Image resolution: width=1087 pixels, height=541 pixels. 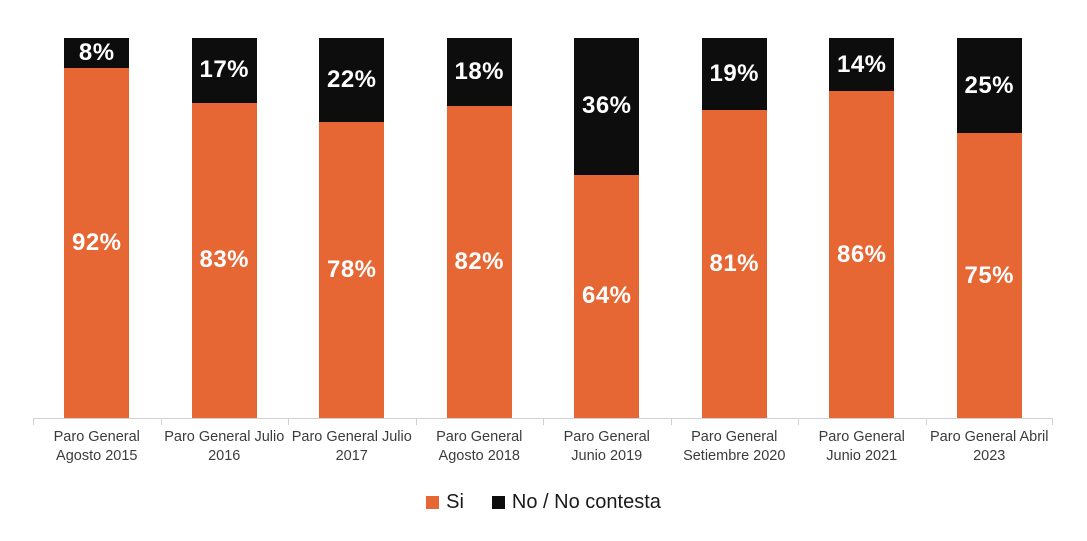 I want to click on category-label: Paro General Agosto 2018, so click(x=479, y=446).